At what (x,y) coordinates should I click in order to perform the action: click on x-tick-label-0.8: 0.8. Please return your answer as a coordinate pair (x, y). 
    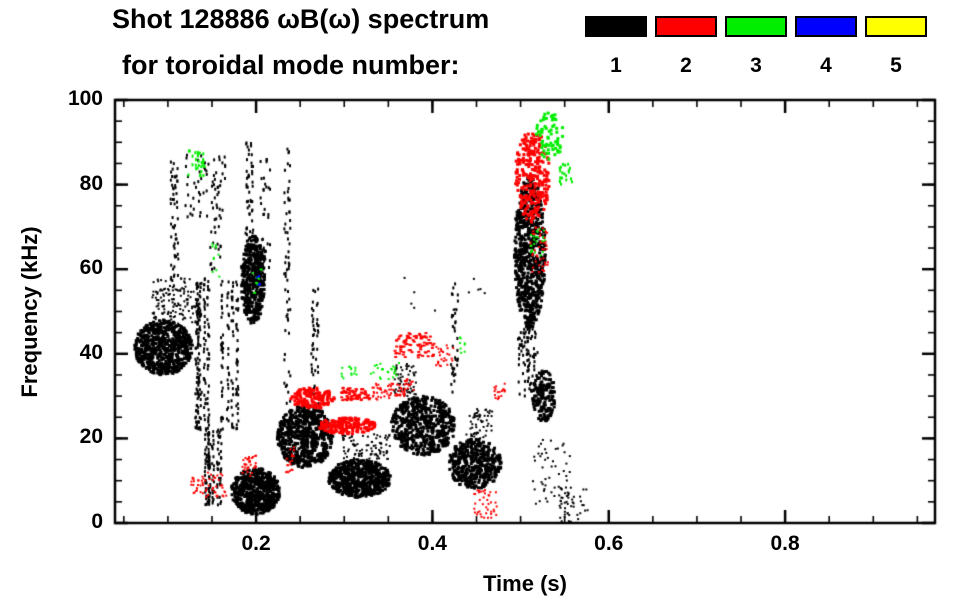
    Looking at the image, I should click on (785, 543).